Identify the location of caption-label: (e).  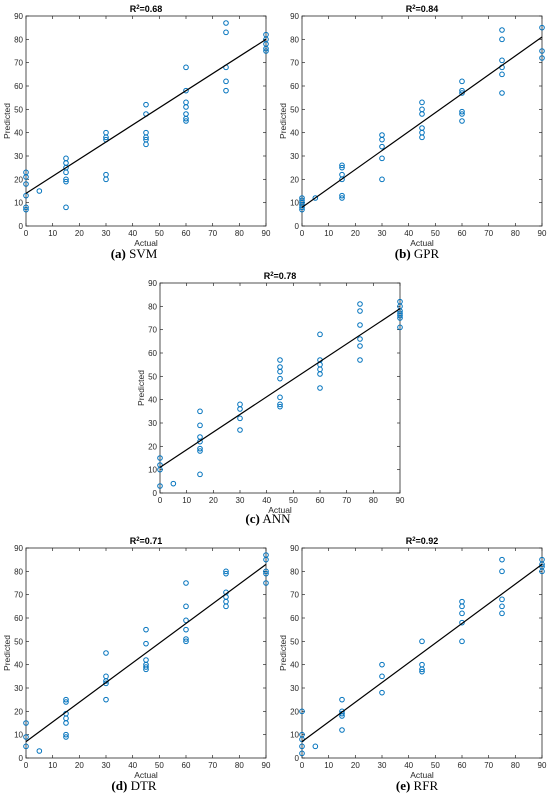
(403, 785).